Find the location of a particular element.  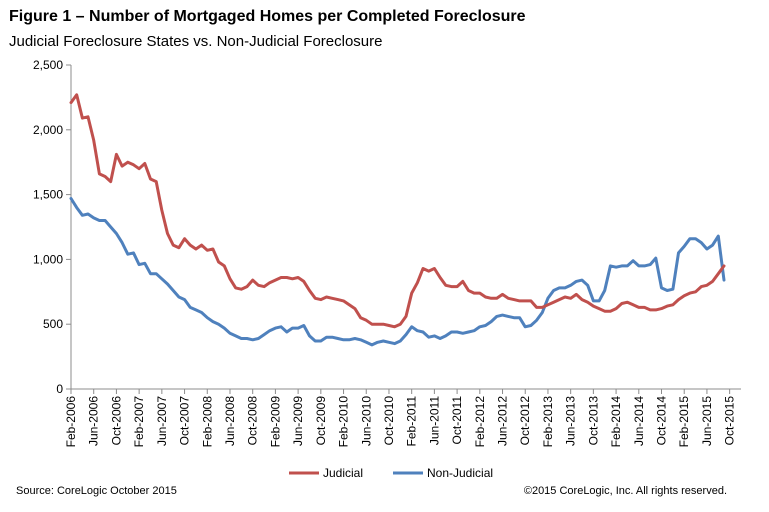

x-tick-label: Oct-2011 is located at coordinates (457, 420).